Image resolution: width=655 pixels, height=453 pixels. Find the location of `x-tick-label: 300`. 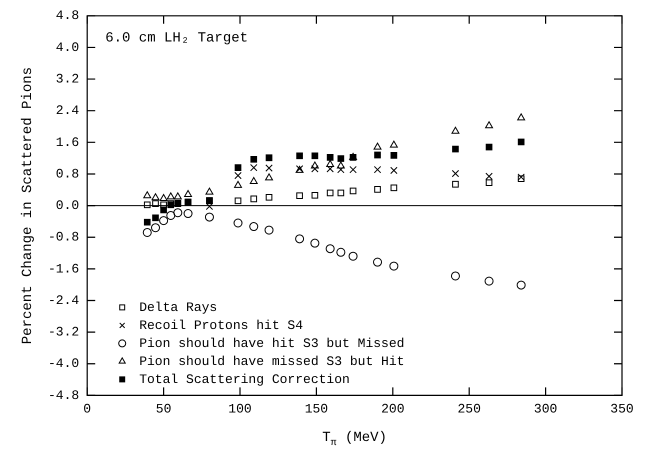

x-tick-label: 300 is located at coordinates (546, 409).